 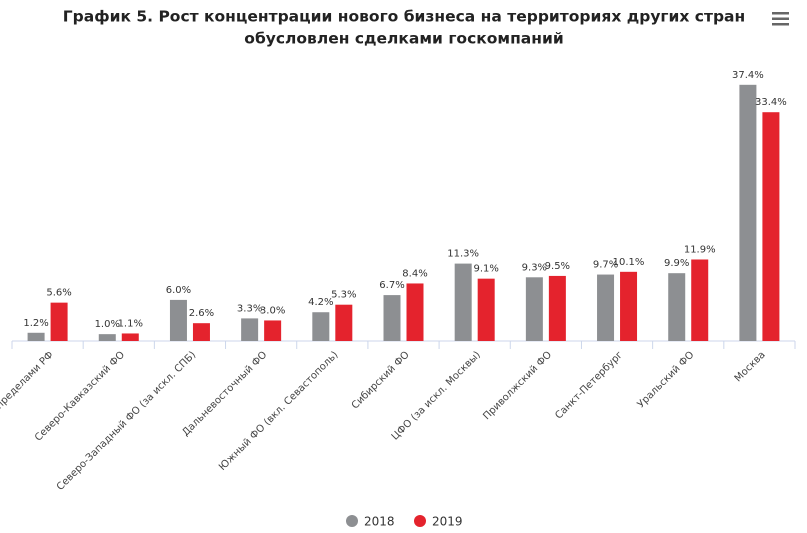 I want to click on value-label: 9.3%, so click(x=534, y=267).